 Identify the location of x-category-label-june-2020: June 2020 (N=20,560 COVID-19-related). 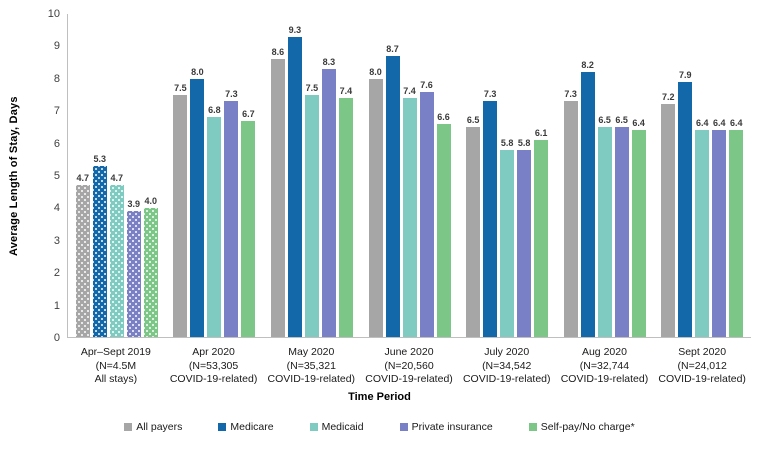
(409, 366).